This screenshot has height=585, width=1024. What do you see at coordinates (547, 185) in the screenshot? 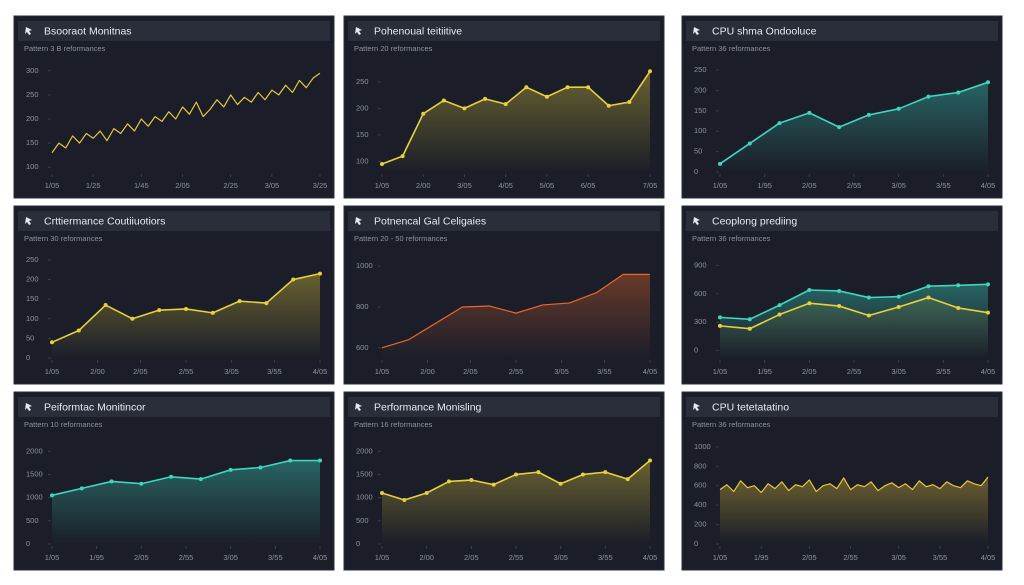
I see `x-tick-label: 5/05` at bounding box center [547, 185].